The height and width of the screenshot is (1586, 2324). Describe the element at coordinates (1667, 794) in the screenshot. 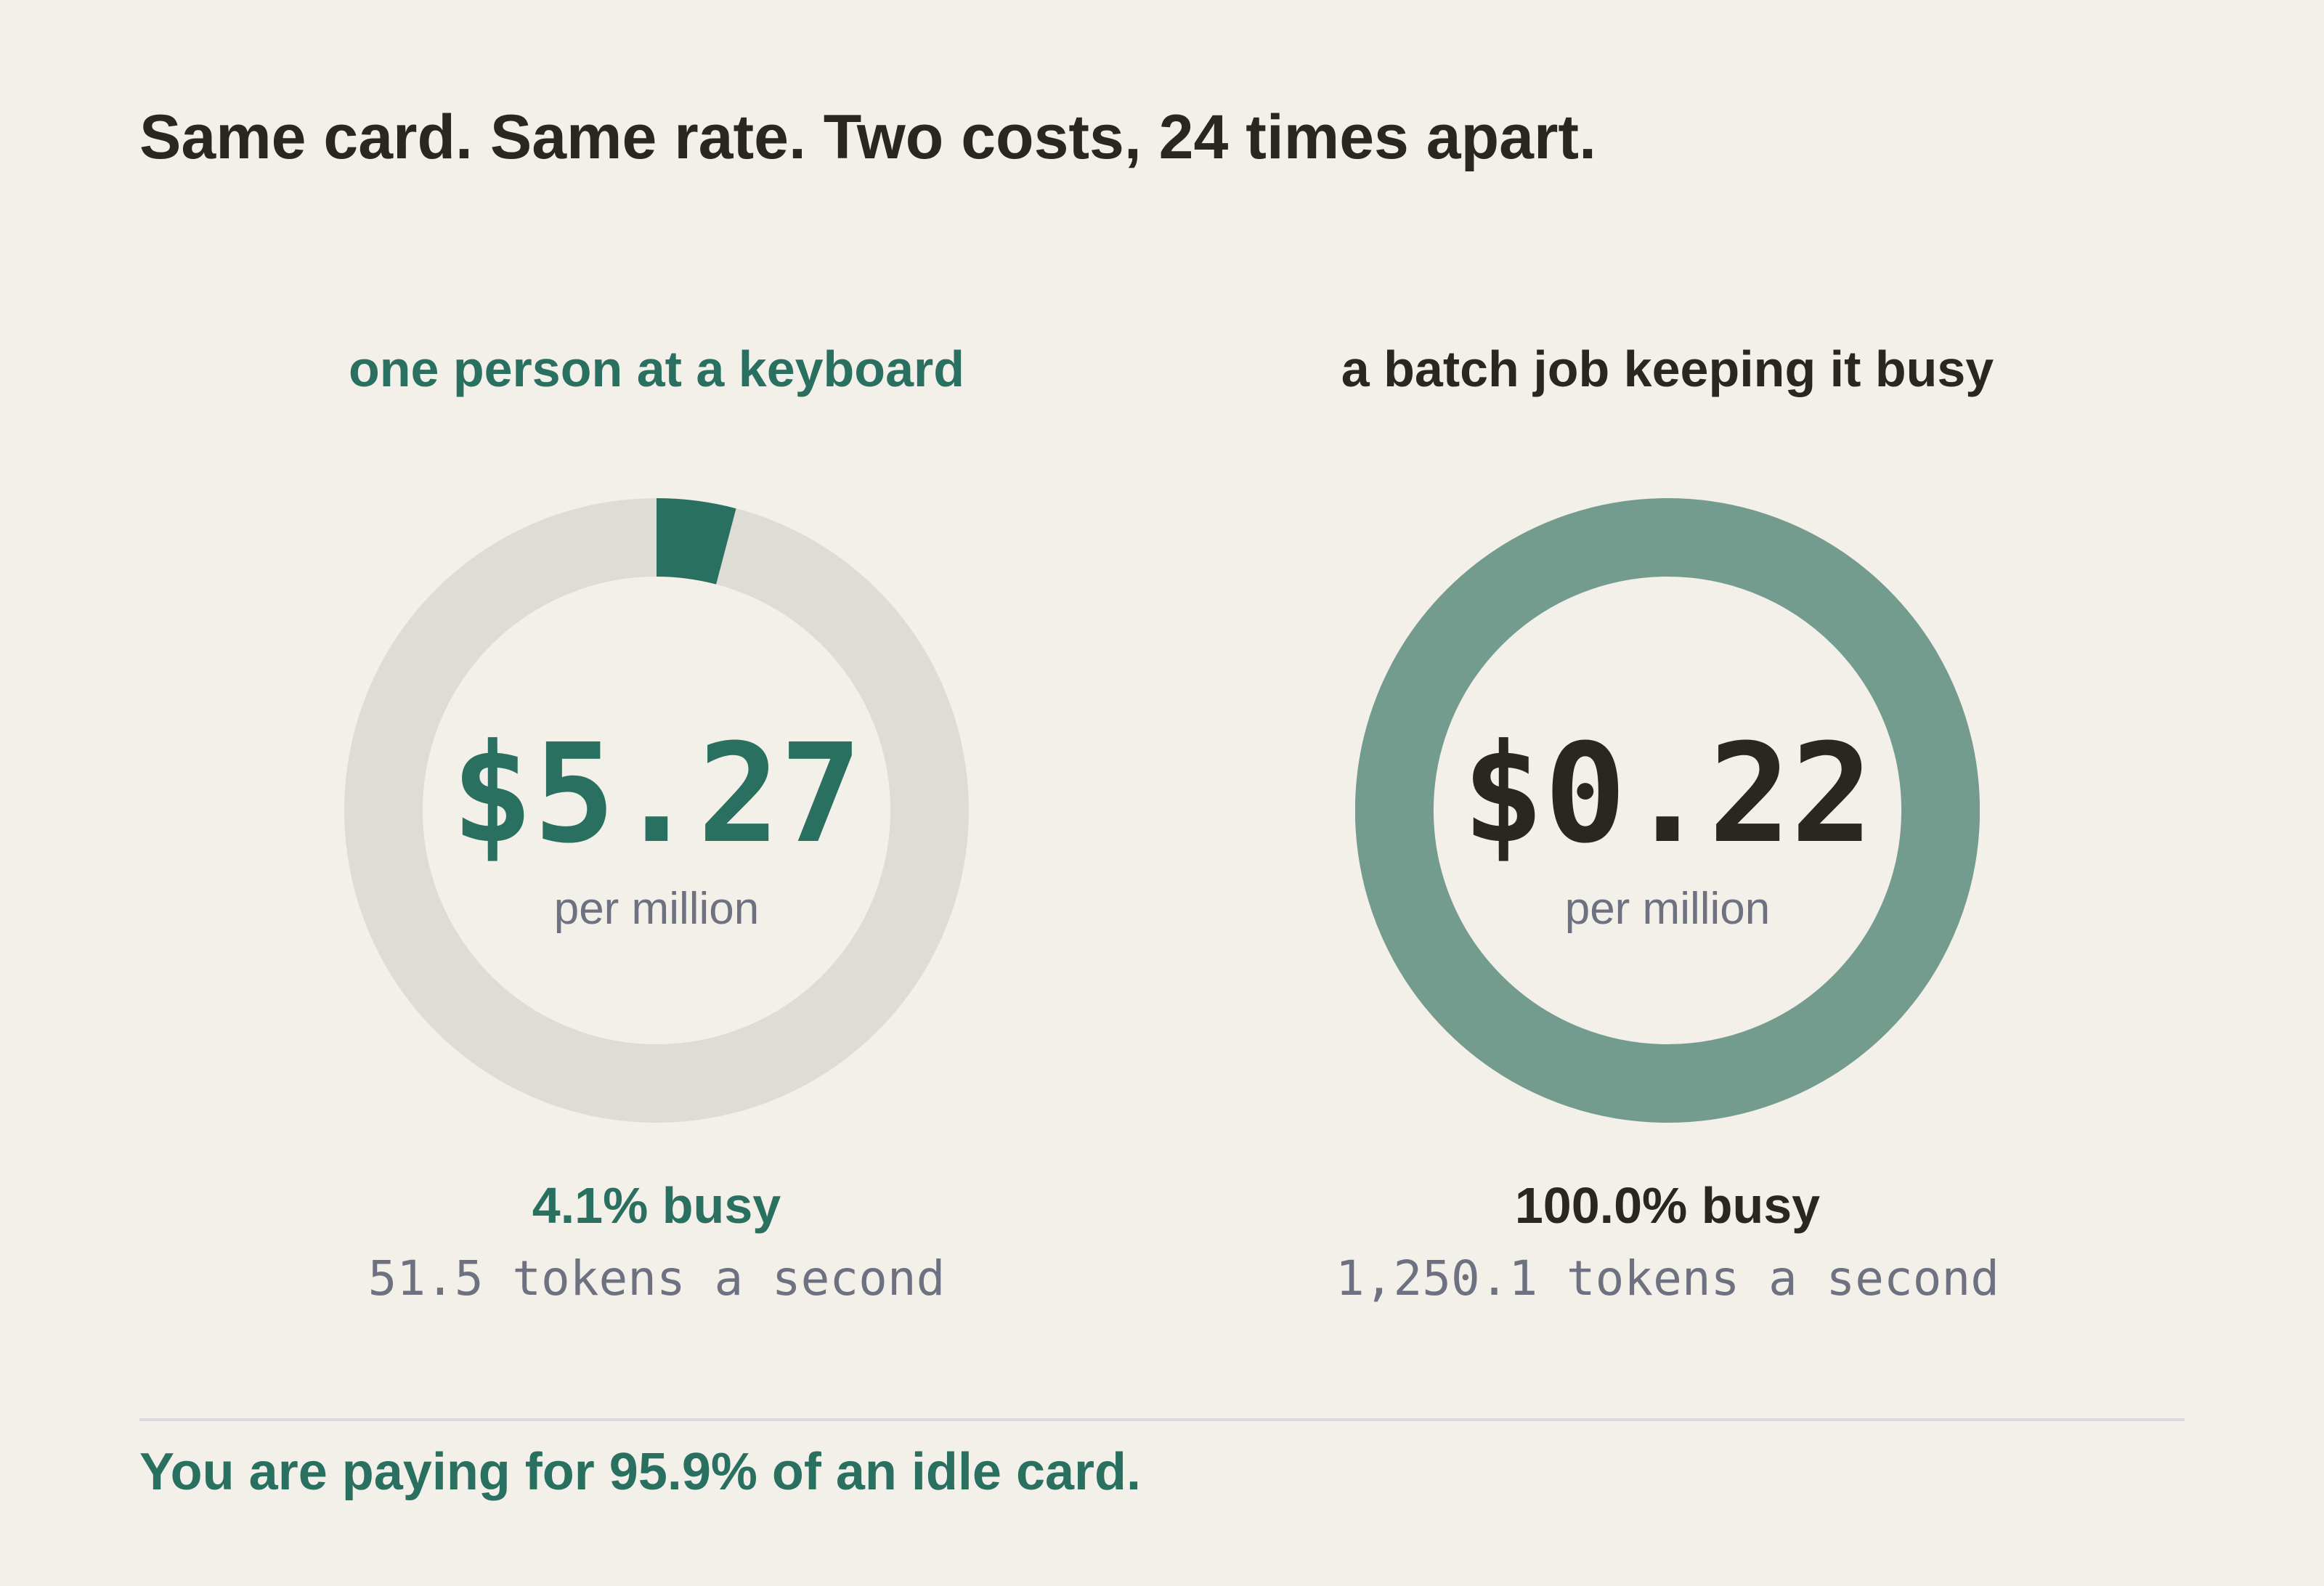

I see `center-price: $0.22` at that location.